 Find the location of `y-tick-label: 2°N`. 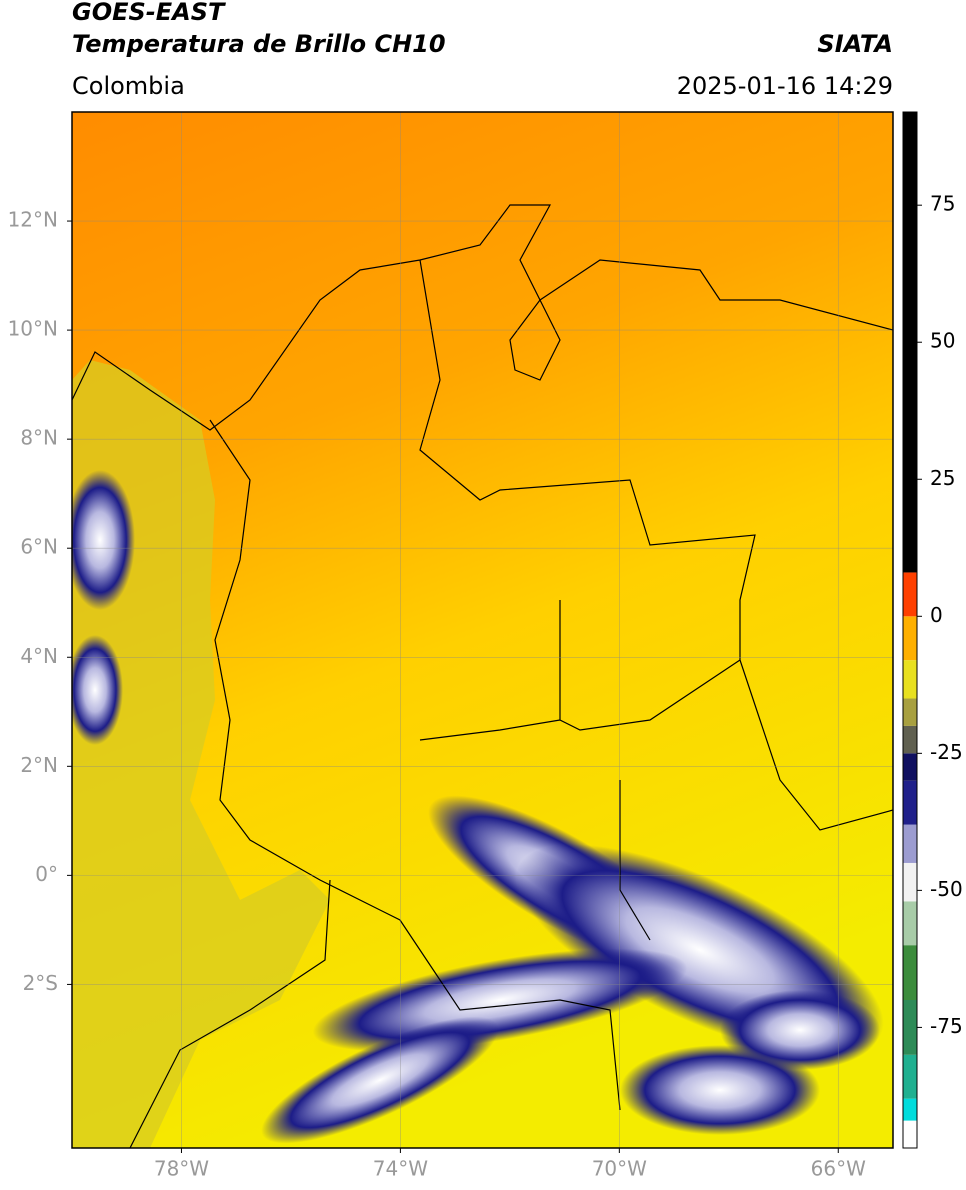

y-tick-label: 2°N is located at coordinates (39, 765).